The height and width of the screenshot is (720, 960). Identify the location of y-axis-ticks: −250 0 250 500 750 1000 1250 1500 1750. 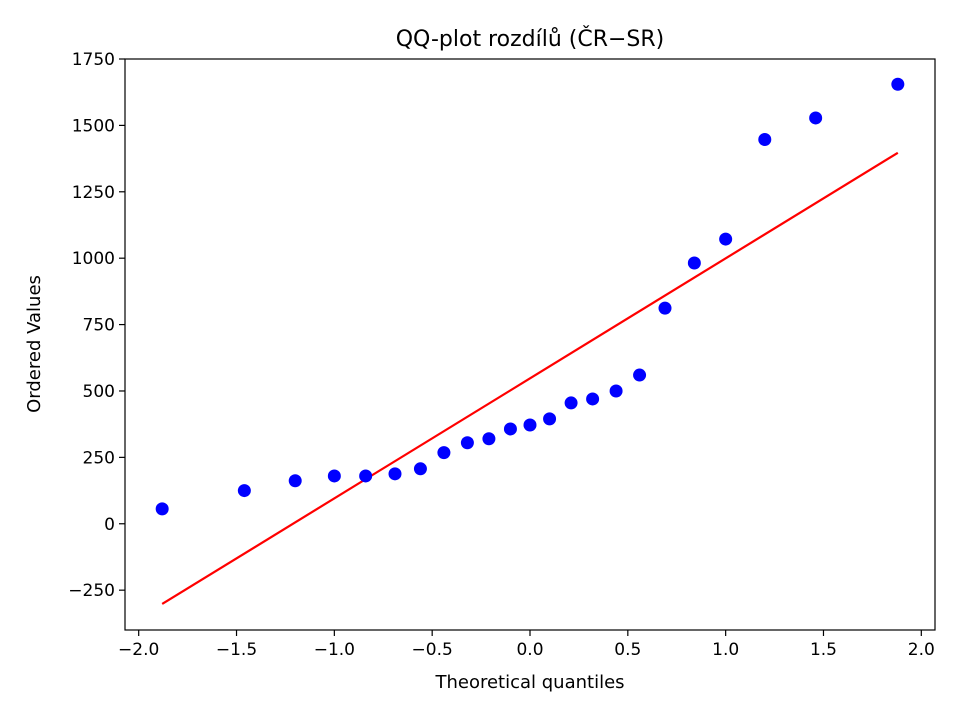
(96, 325).